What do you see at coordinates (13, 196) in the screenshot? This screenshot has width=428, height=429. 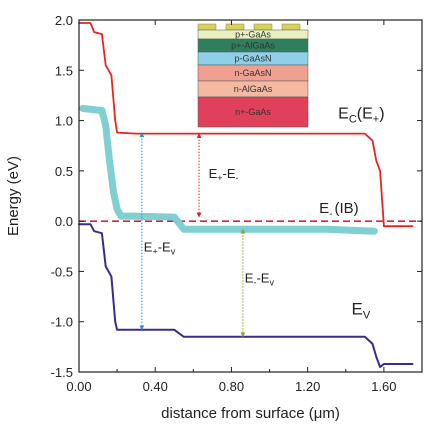 I see `y-axis-label: Energy (eV)` at bounding box center [13, 196].